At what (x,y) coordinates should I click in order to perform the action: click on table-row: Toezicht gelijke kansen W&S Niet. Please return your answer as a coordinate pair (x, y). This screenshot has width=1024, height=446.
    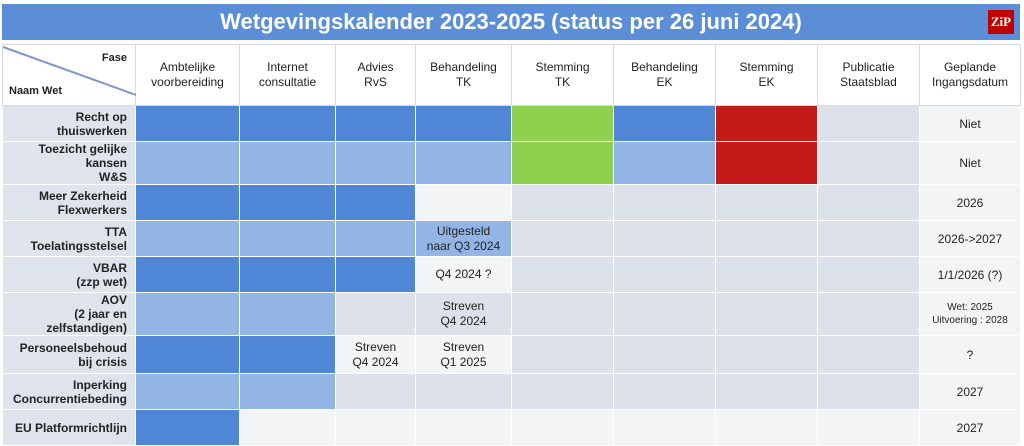
    Looking at the image, I should click on (511, 163).